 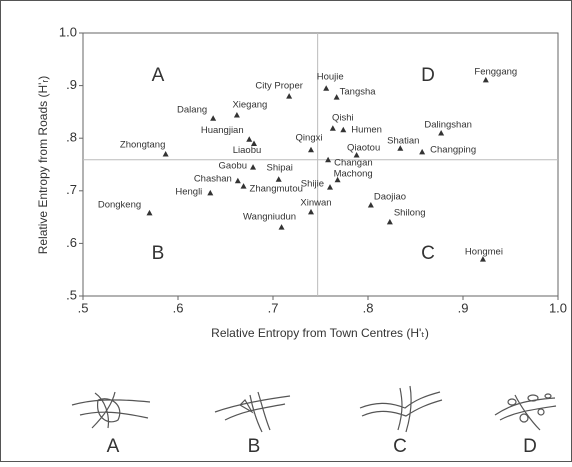 What do you see at coordinates (428, 75) in the screenshot?
I see `quadrant-label: D` at bounding box center [428, 75].